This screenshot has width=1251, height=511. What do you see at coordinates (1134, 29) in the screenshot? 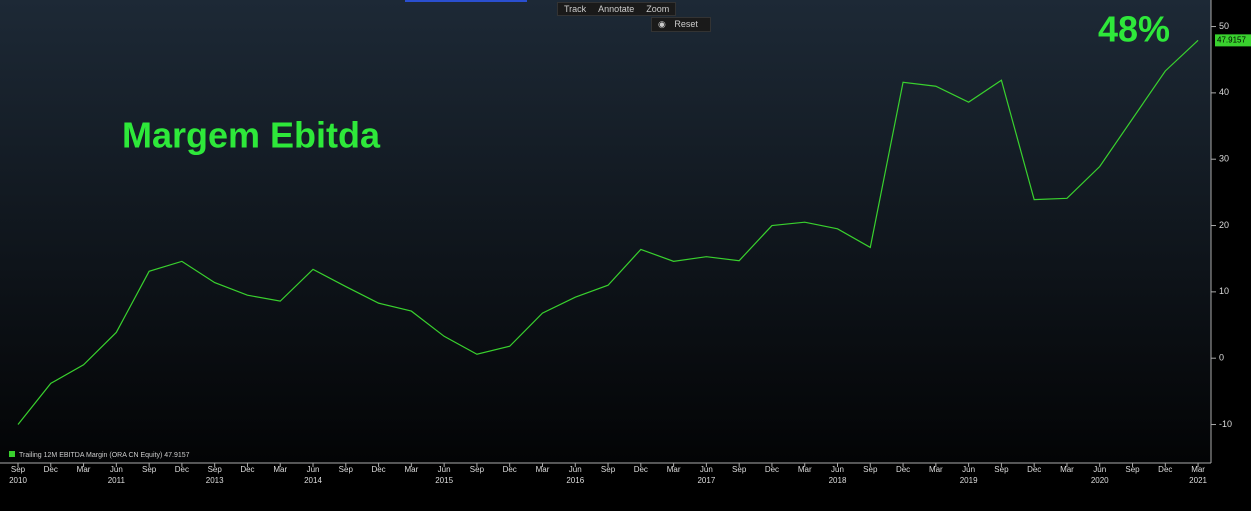
I see `annotation: 48%` at bounding box center [1134, 29].